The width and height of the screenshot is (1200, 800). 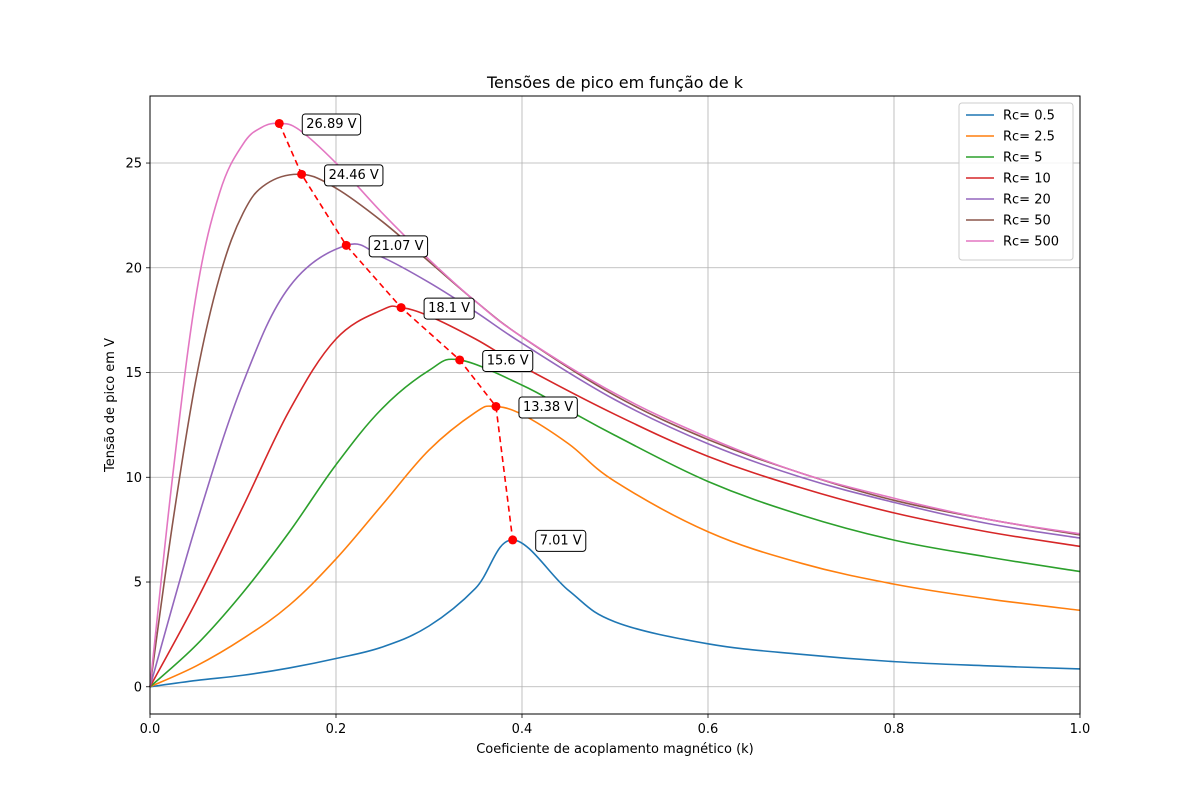 I want to click on peak-annotation-label: 18.1 V, so click(x=449, y=308).